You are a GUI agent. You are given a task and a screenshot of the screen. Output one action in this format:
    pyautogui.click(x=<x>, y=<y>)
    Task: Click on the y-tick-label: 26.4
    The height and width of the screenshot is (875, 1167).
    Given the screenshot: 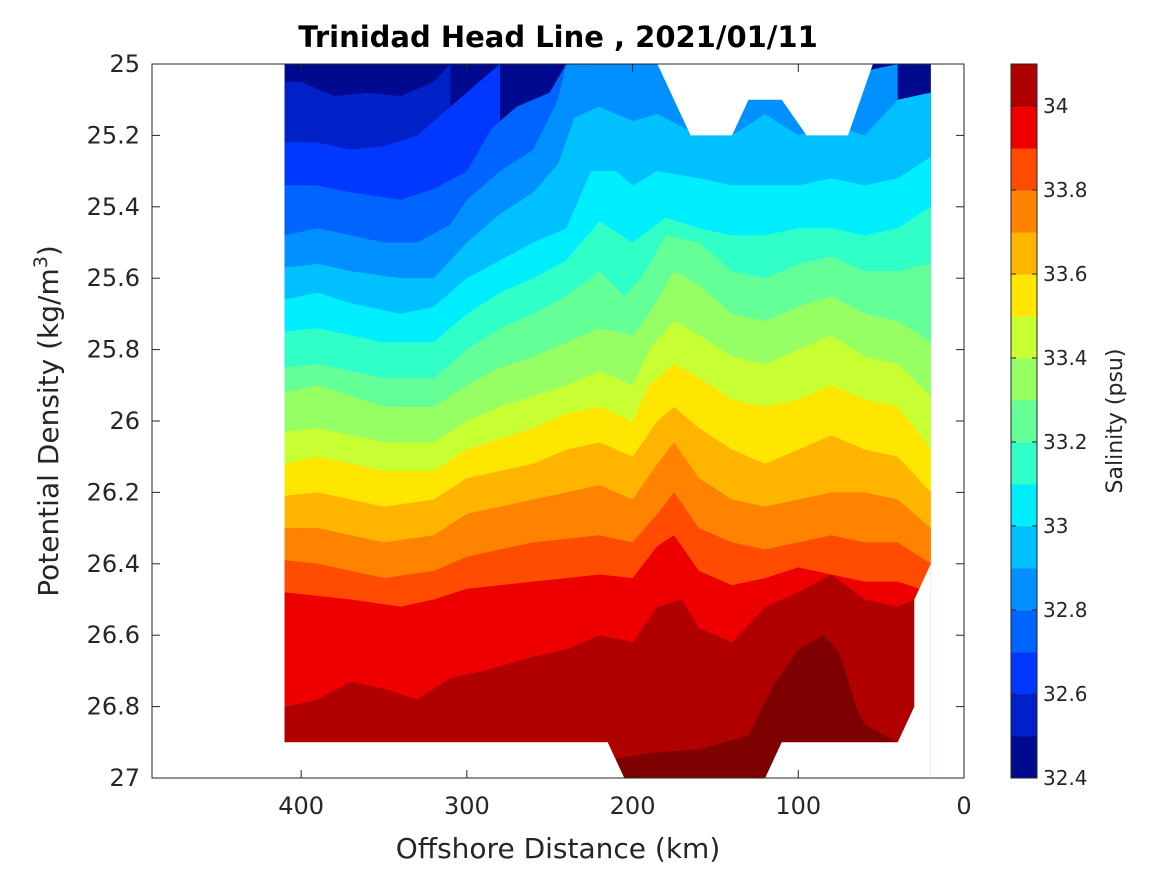 What is the action you would take?
    pyautogui.click(x=113, y=564)
    